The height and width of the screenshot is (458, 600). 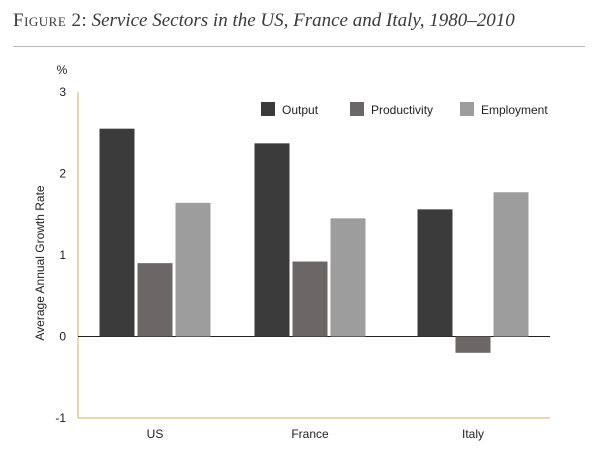 I want to click on y-unit-label: %, so click(x=62, y=70).